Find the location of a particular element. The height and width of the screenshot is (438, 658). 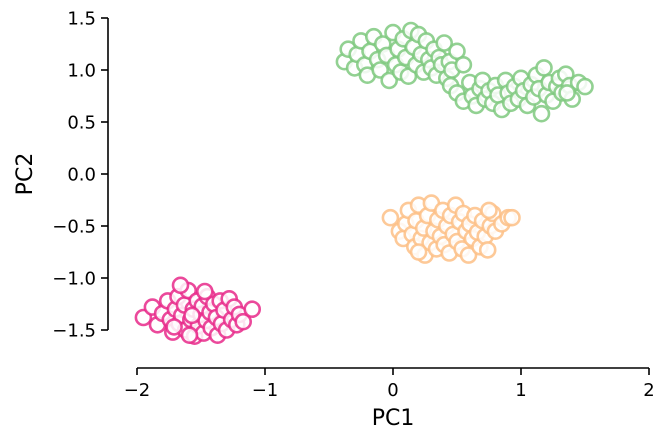

y-axis-title: PC2 is located at coordinates (25, 174).